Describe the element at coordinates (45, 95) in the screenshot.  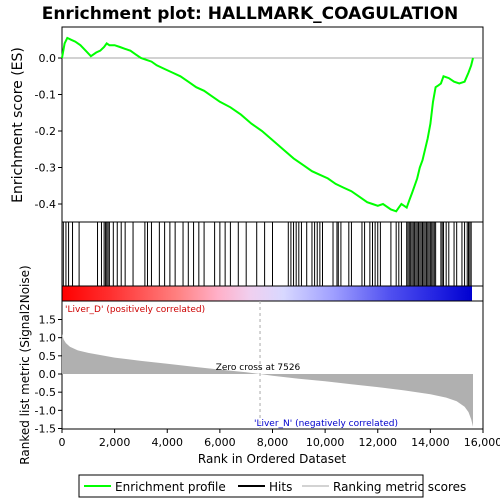
I see `es-y-tick-label: -0.1` at that location.